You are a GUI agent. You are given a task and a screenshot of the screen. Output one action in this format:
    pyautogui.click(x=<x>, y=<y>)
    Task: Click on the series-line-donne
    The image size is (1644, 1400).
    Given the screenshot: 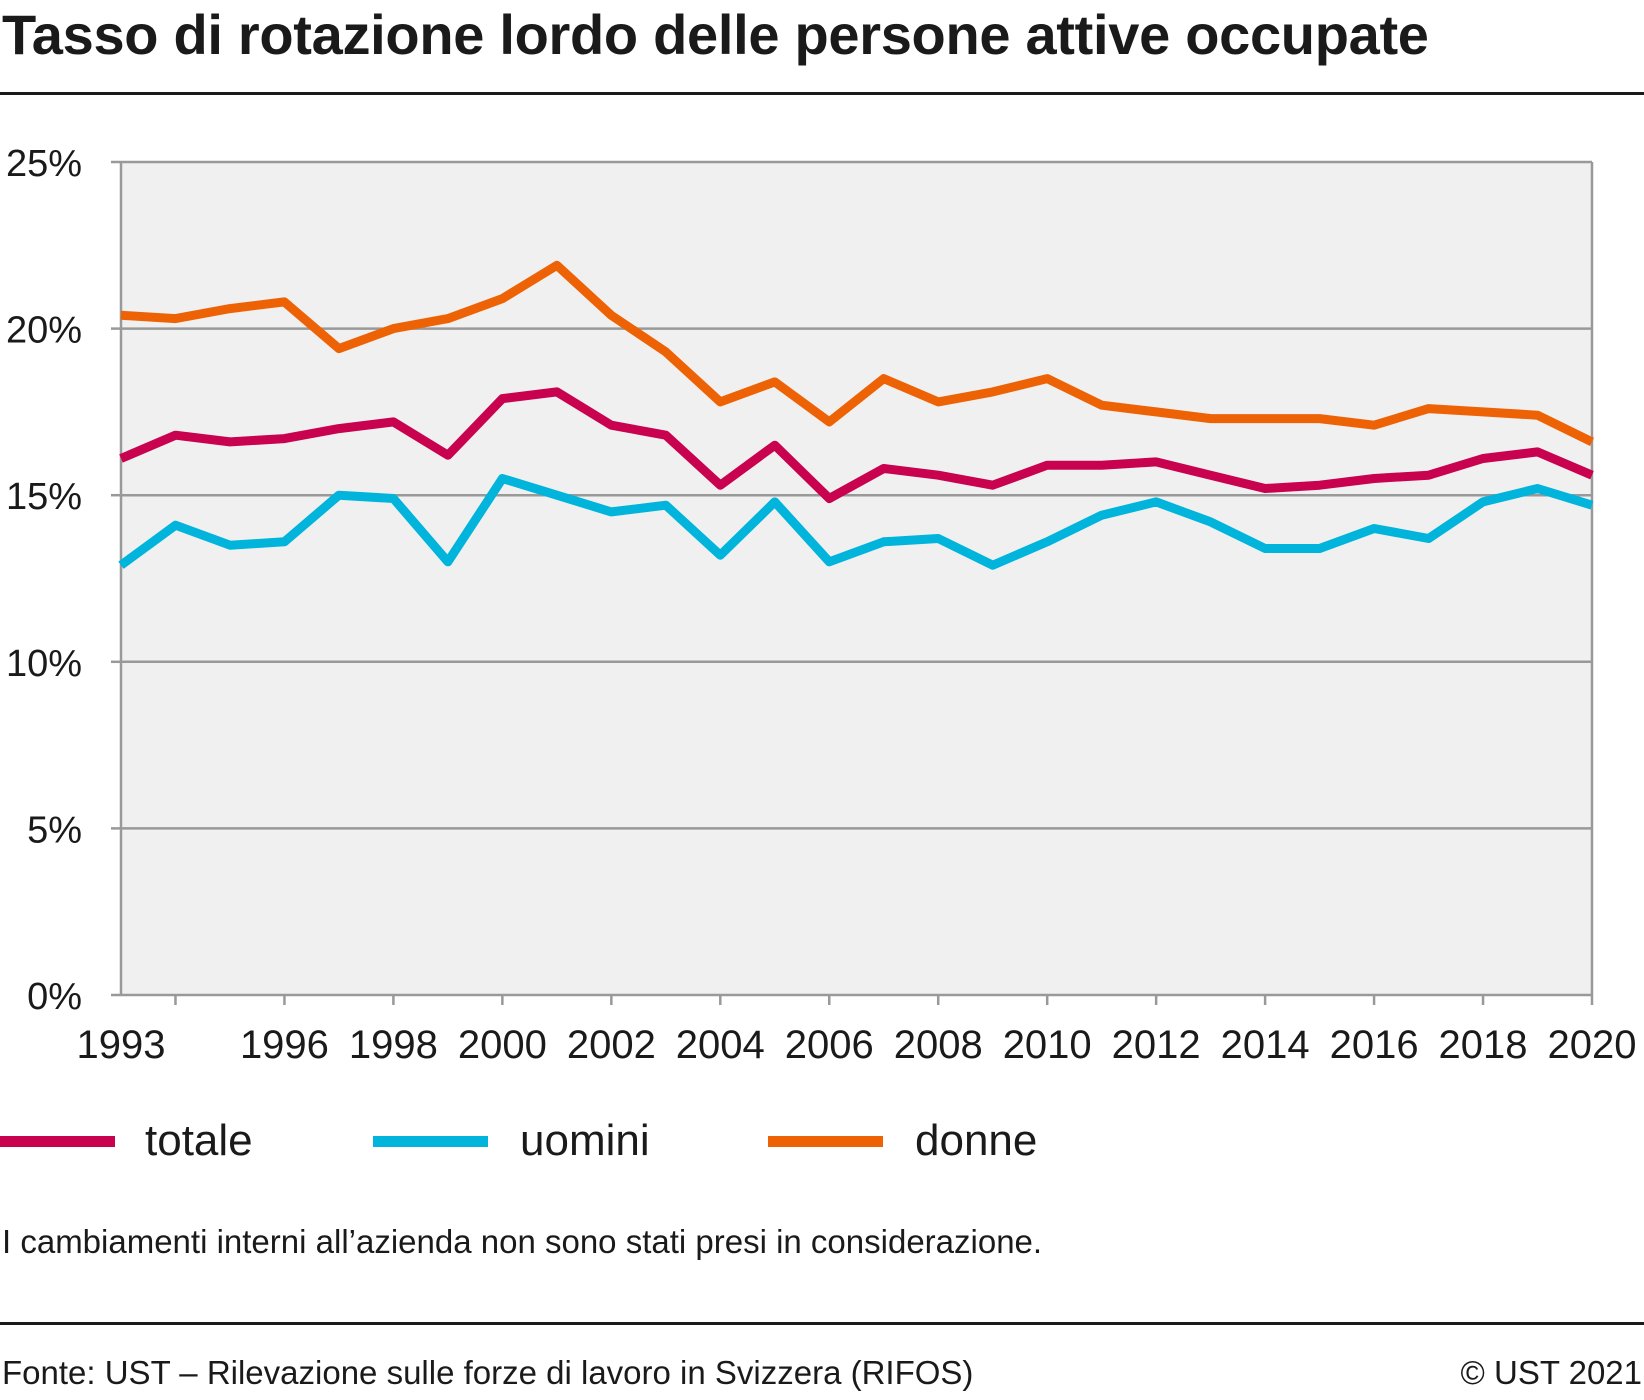 What is the action you would take?
    pyautogui.click(x=857, y=353)
    